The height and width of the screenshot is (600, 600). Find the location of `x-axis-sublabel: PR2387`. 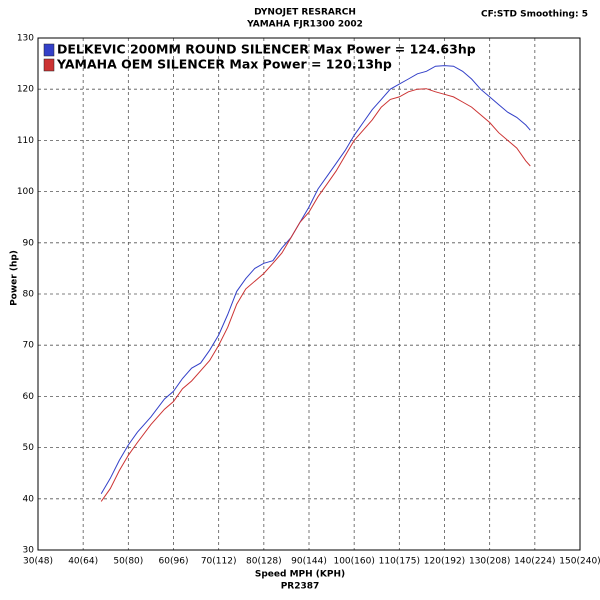

x-axis-sublabel: PR2387 is located at coordinates (300, 587).